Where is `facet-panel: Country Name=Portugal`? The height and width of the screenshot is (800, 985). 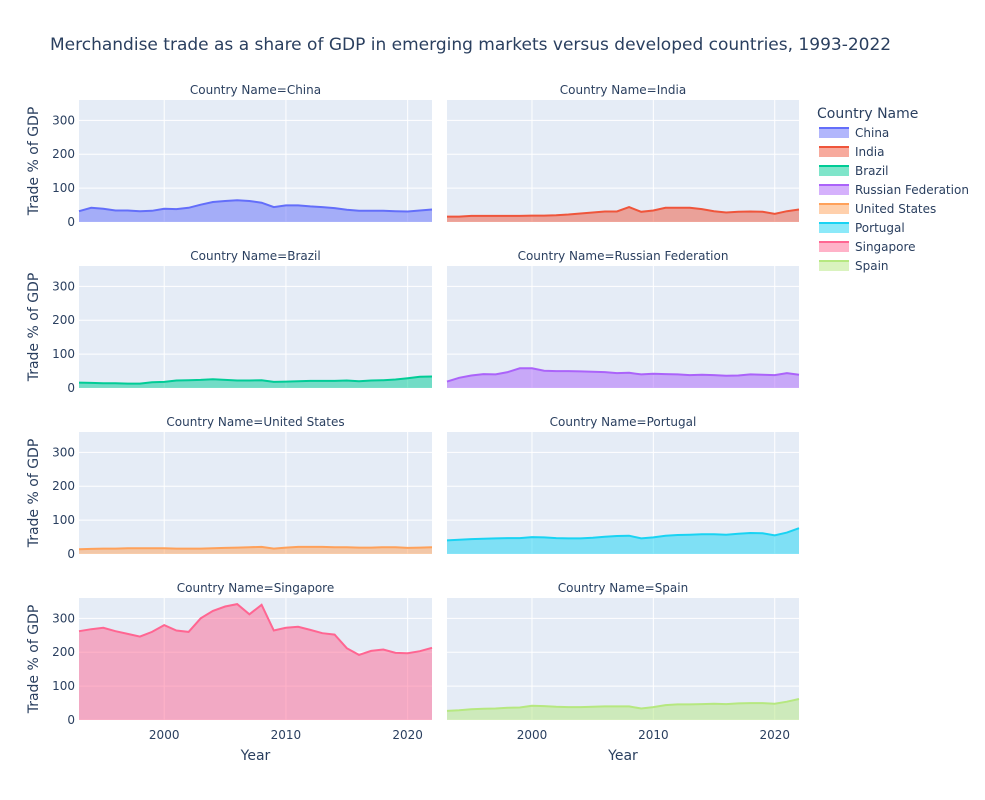 facet-panel: Country Name=Portugal is located at coordinates (623, 485).